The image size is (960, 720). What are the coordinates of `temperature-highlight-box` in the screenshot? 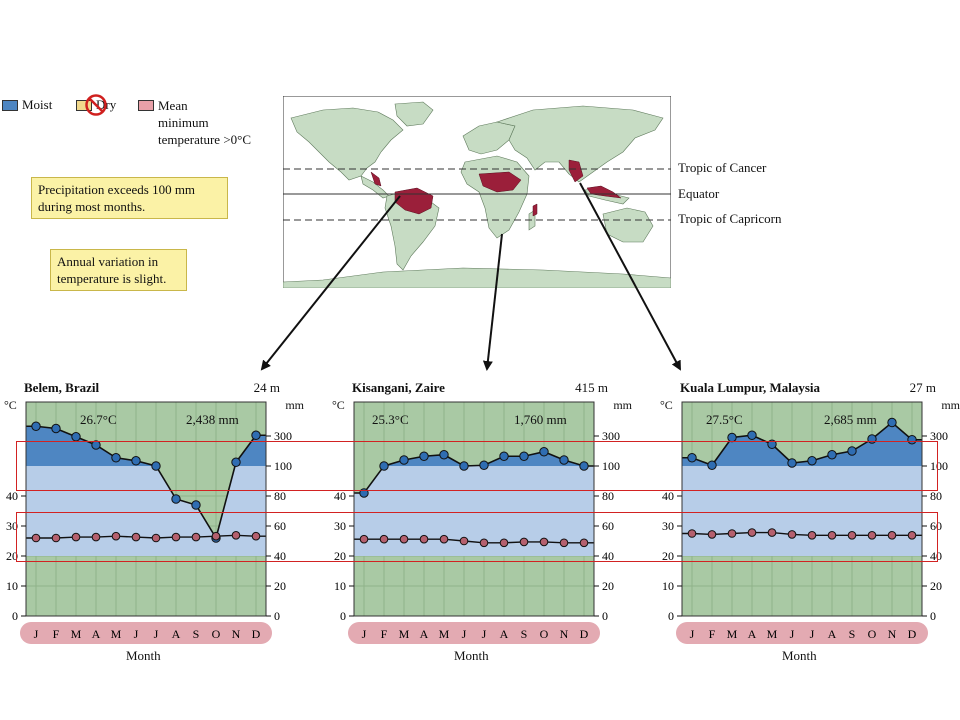 It's located at (477, 537).